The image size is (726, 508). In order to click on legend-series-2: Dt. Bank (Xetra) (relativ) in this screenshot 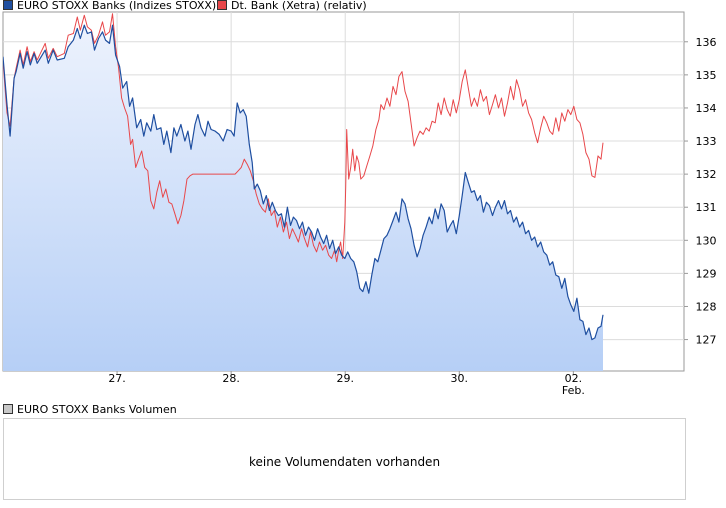, I will do `click(292, 6)`.